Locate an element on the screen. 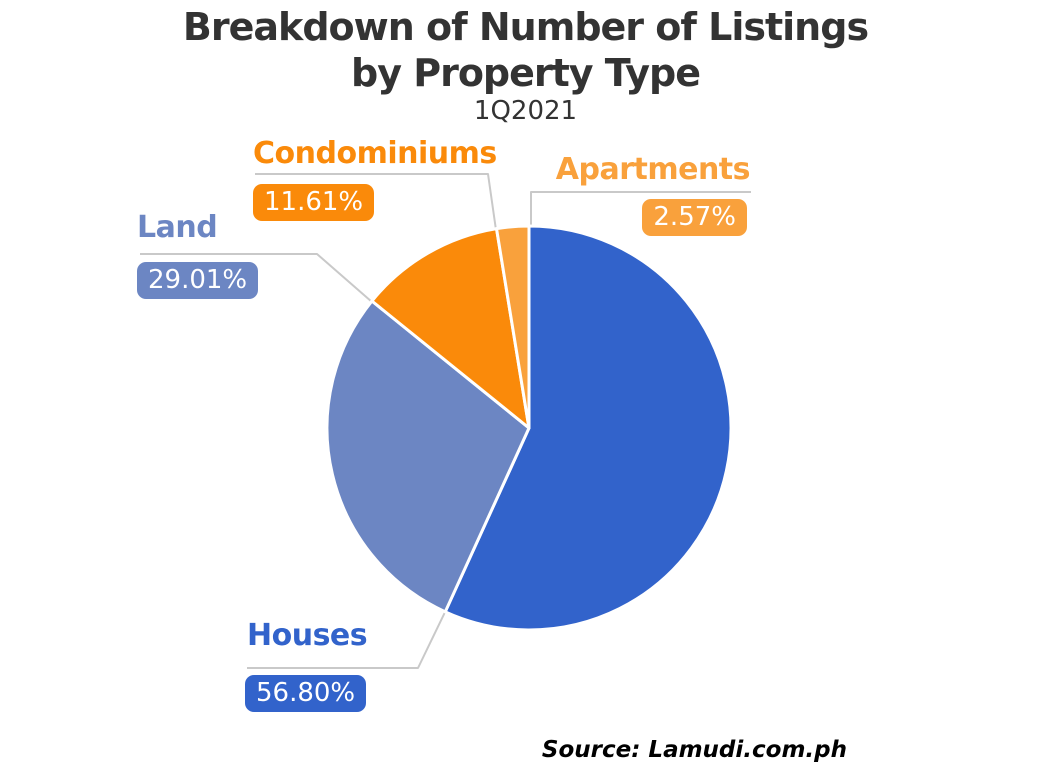 The image size is (1051, 770). leader-line-houses is located at coordinates (347, 638).